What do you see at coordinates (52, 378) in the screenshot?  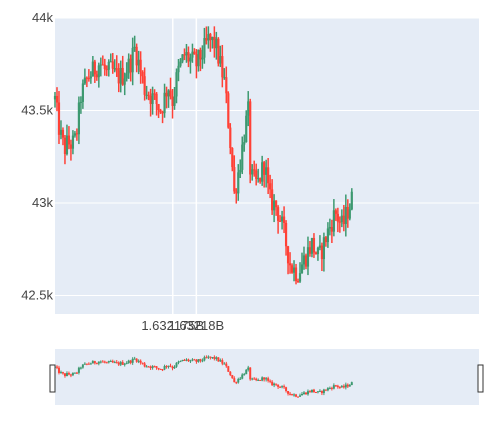 I see `rangeslider-left-handle` at bounding box center [52, 378].